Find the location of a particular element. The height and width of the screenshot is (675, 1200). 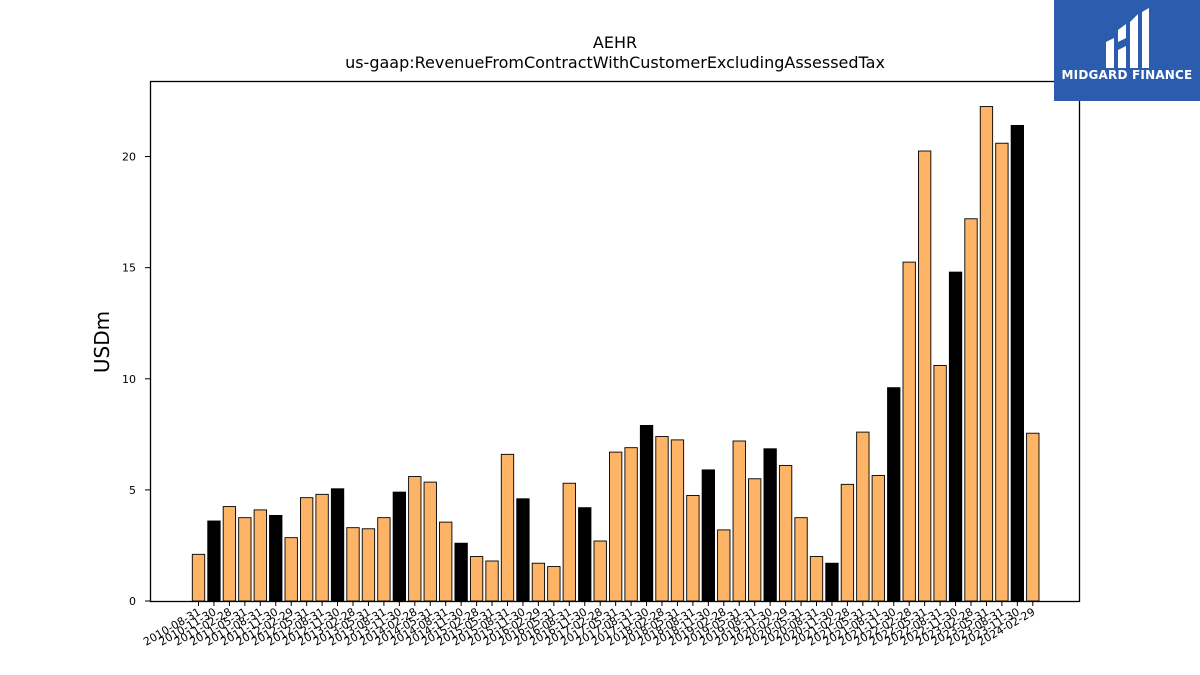

chart-title: AEHR is located at coordinates (615, 42).